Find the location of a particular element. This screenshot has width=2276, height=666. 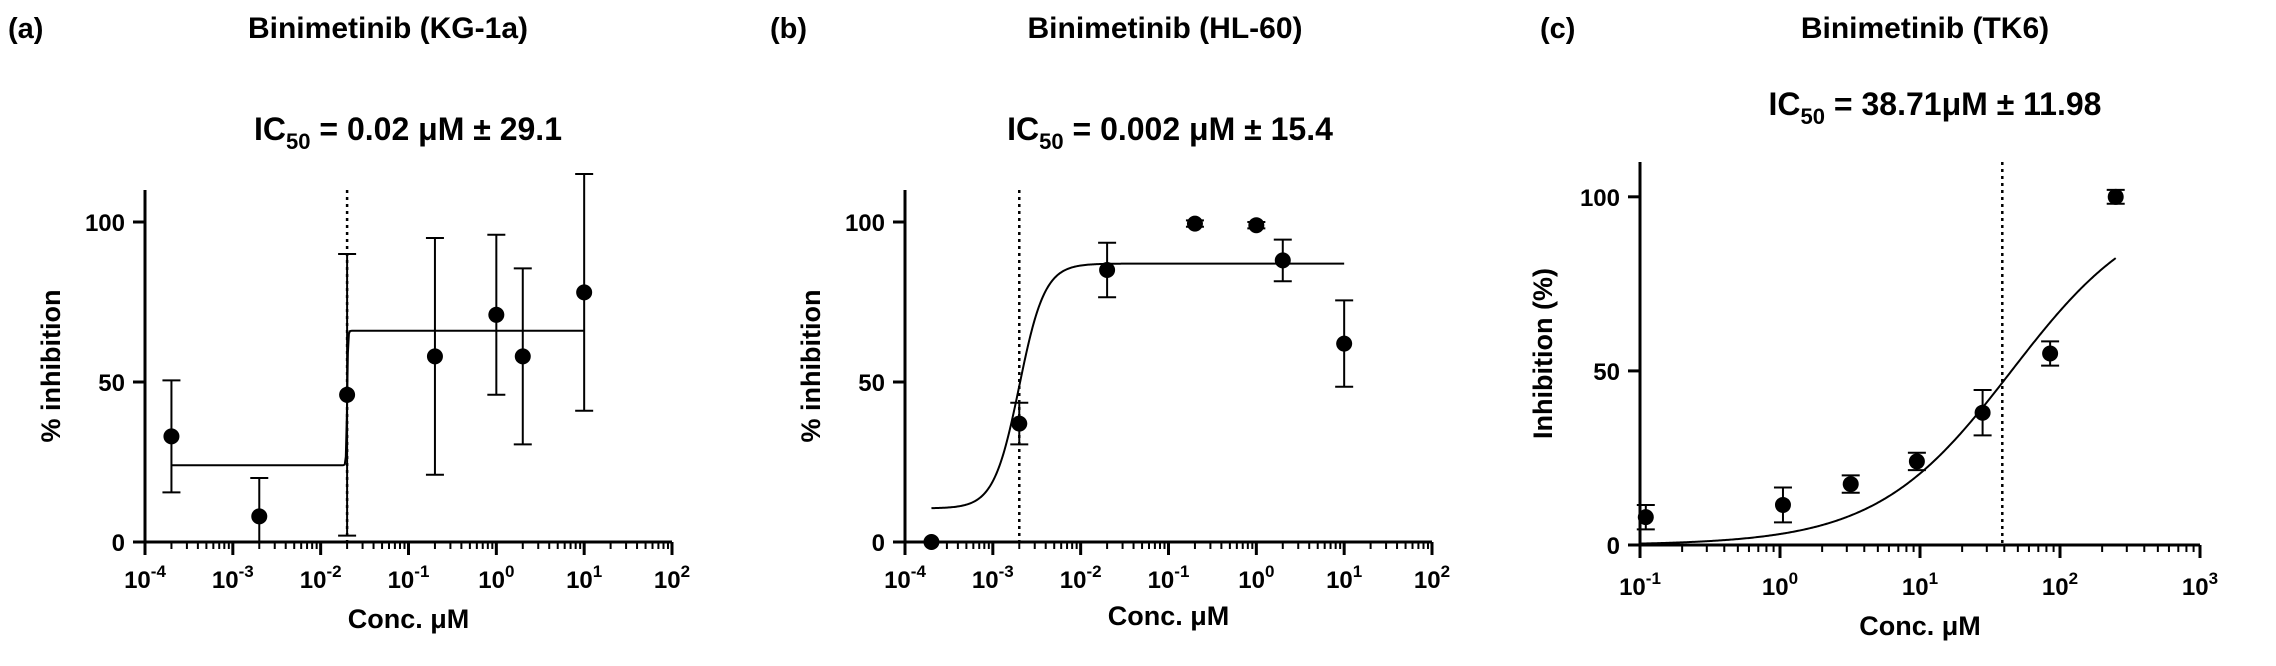

ic50-value: = 0.02 μM ± 29.1 is located at coordinates (436, 129).